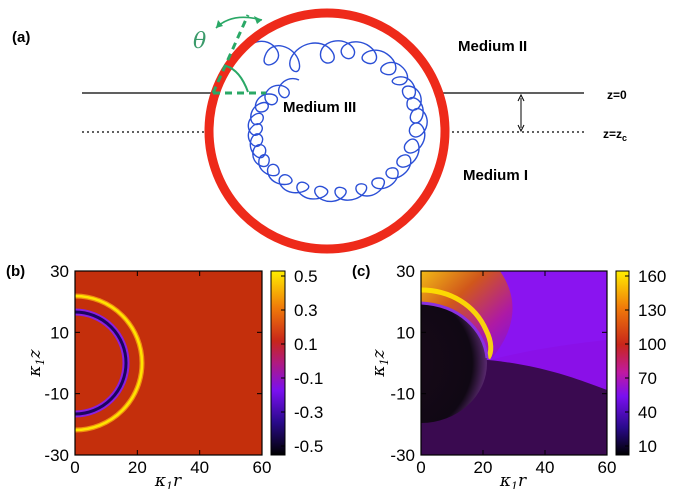 Image resolution: width=689 pixels, height=489 pixels. I want to click on theta-symbol: θ, so click(199, 41).